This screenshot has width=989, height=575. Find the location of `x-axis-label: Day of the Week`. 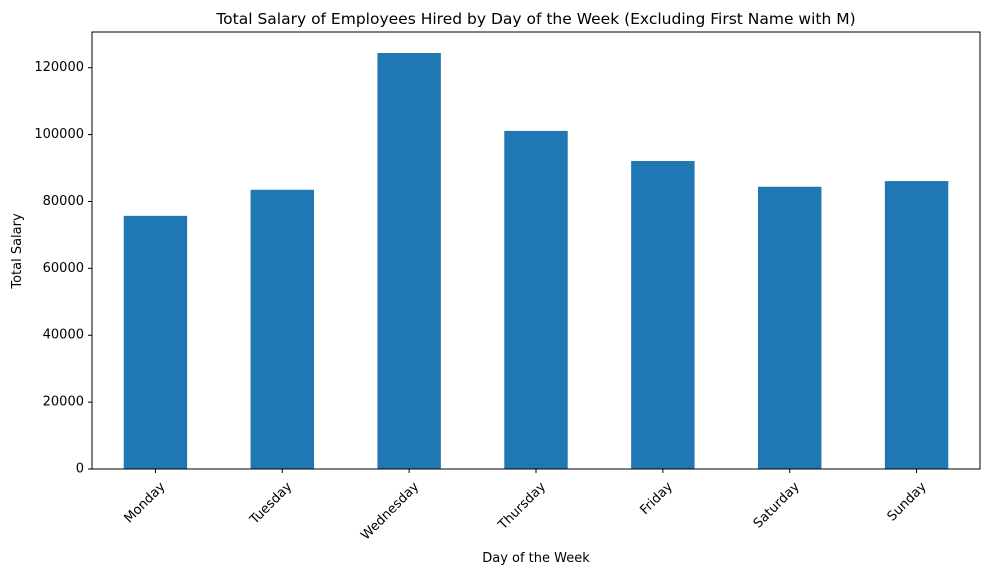

x-axis-label: Day of the Week is located at coordinates (536, 558).